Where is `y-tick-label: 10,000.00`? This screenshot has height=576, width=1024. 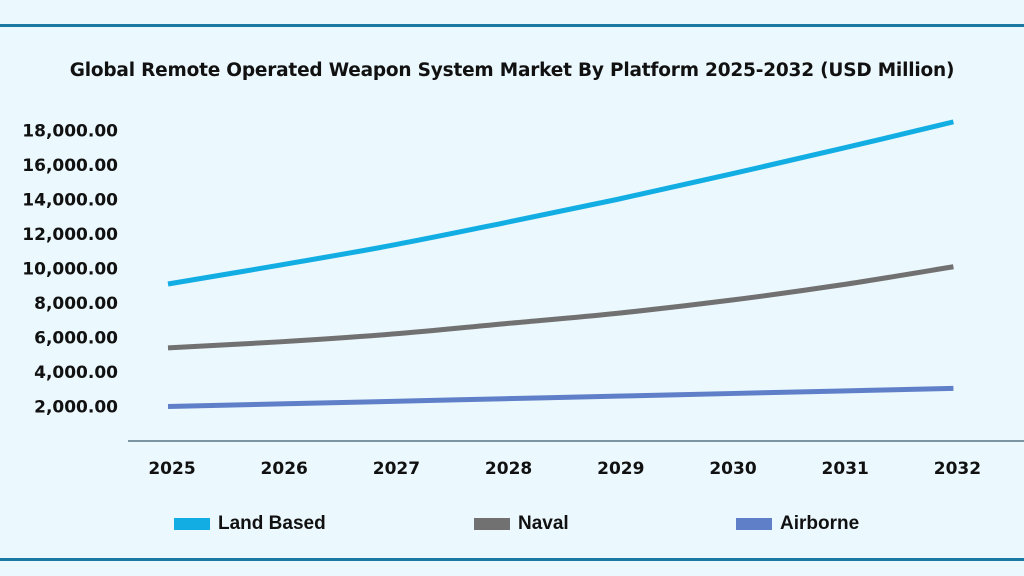
y-tick-label: 10,000.00 is located at coordinates (70, 270).